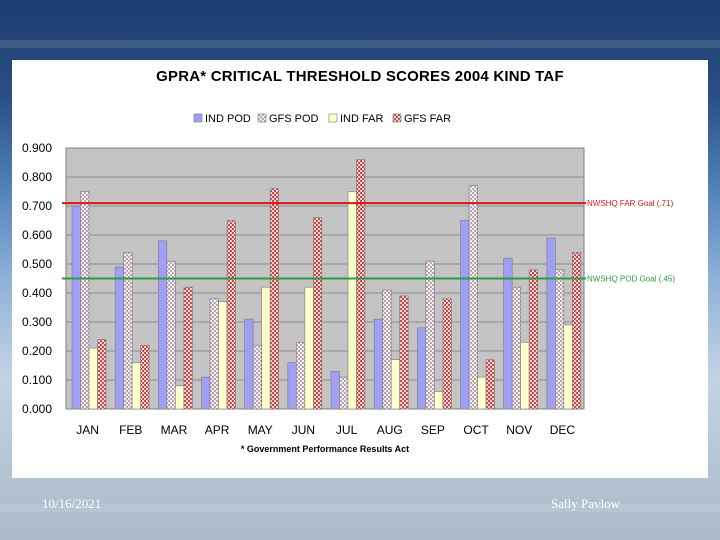 The width and height of the screenshot is (720, 540). Describe the element at coordinates (72, 503) in the screenshot. I see `footer-date: 10/16/2021` at that location.